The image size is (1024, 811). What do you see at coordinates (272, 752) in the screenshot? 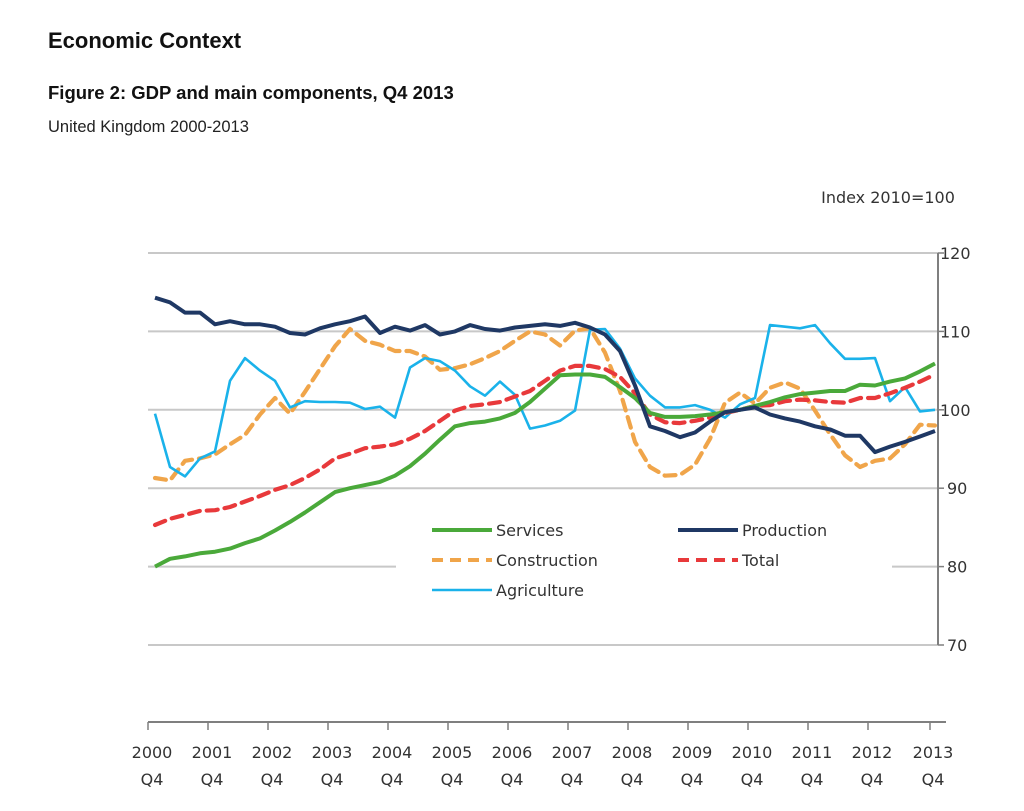
I see `x-tick-label-year: 2002` at bounding box center [272, 752].